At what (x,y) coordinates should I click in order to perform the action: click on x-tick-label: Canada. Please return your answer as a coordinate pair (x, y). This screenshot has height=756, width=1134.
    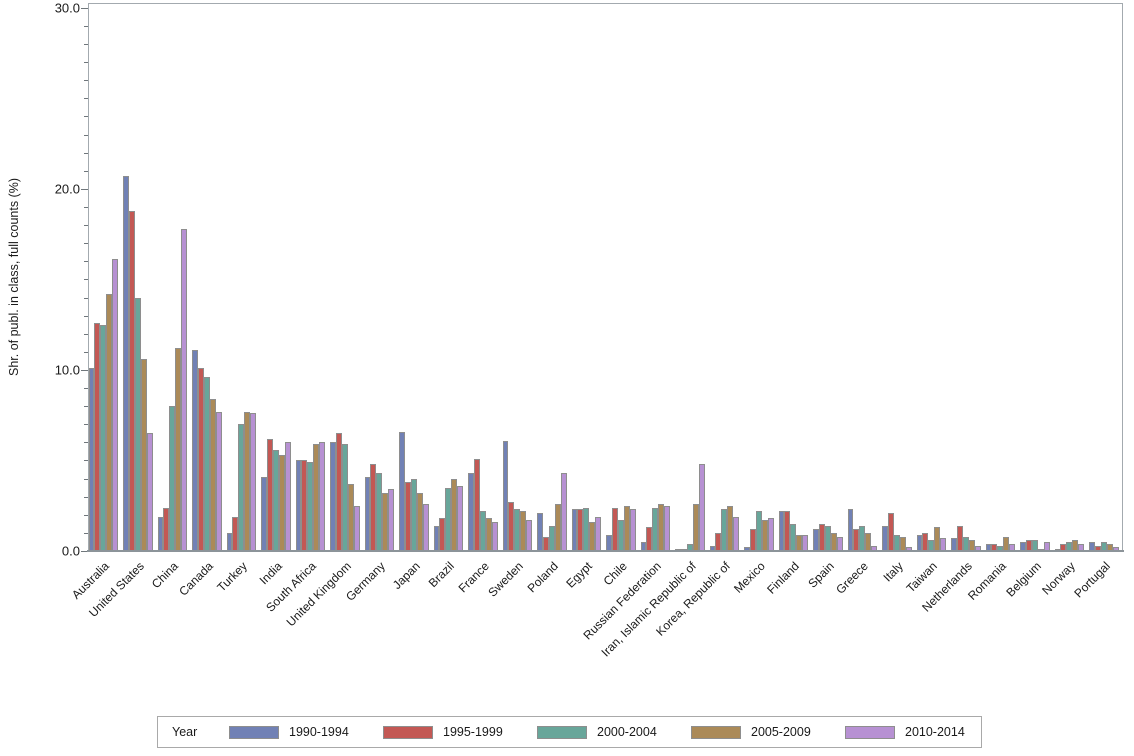
    Looking at the image, I should click on (195, 579).